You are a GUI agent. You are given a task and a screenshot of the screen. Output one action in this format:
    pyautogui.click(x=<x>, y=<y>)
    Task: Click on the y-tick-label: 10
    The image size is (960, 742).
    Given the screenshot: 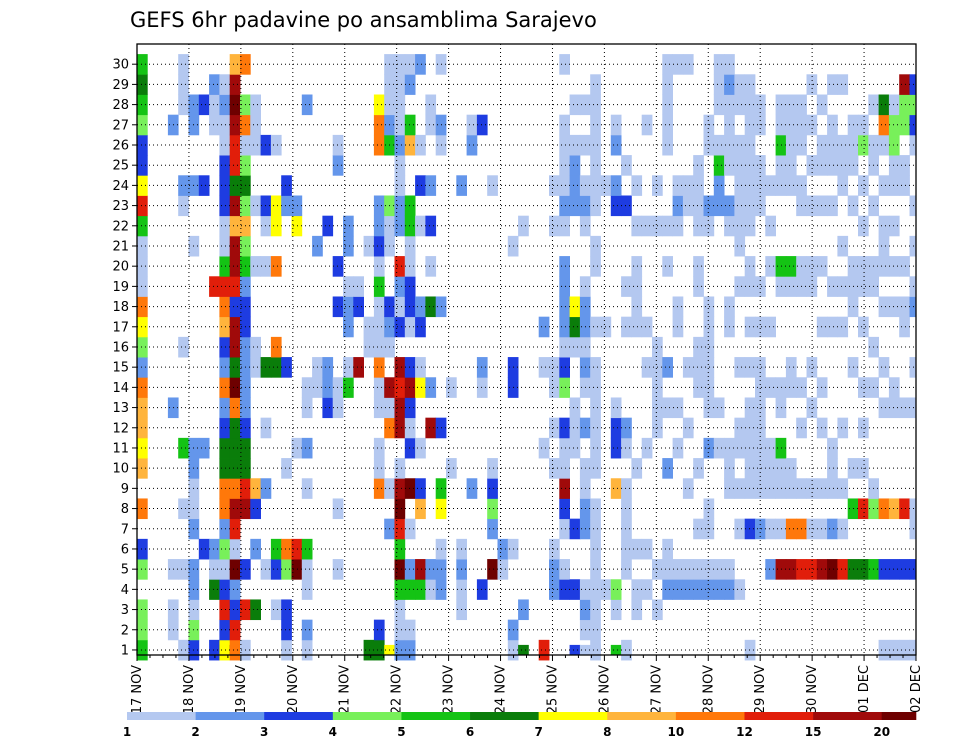 What is the action you would take?
    pyautogui.click(x=120, y=469)
    